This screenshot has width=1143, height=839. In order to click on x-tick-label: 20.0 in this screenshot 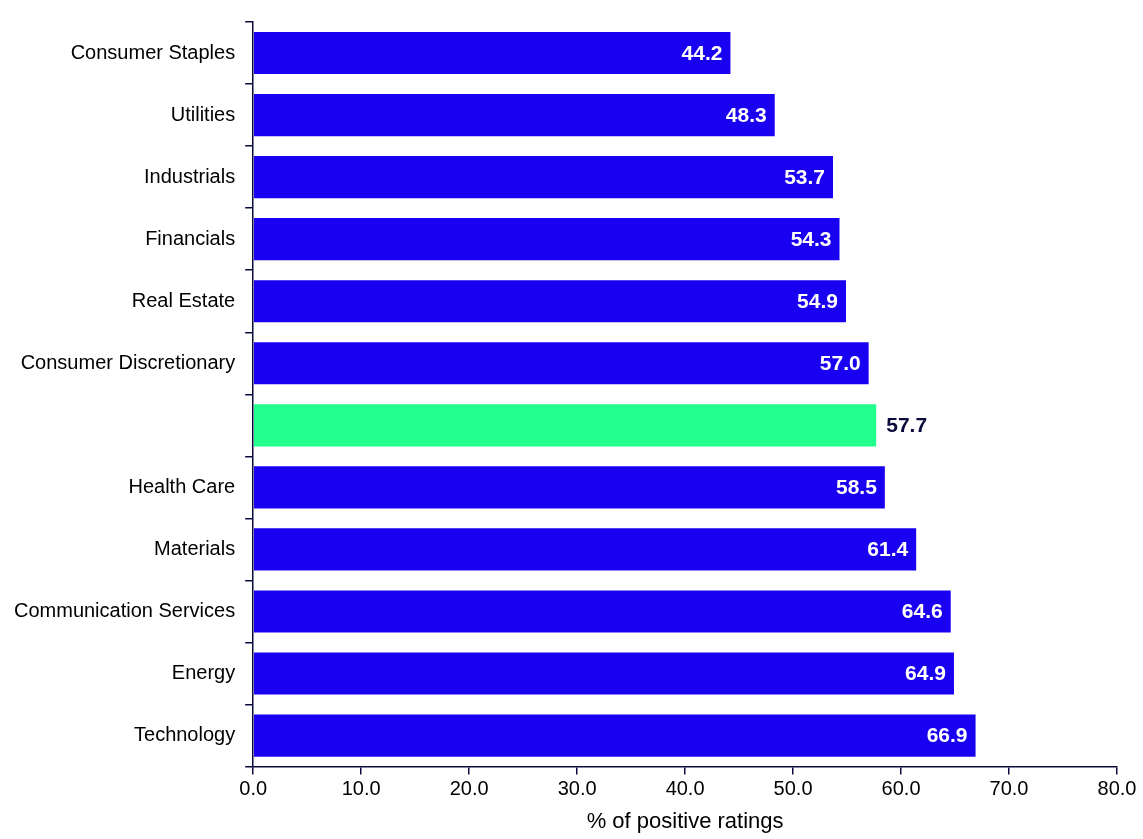, I will do `click(469, 788)`.